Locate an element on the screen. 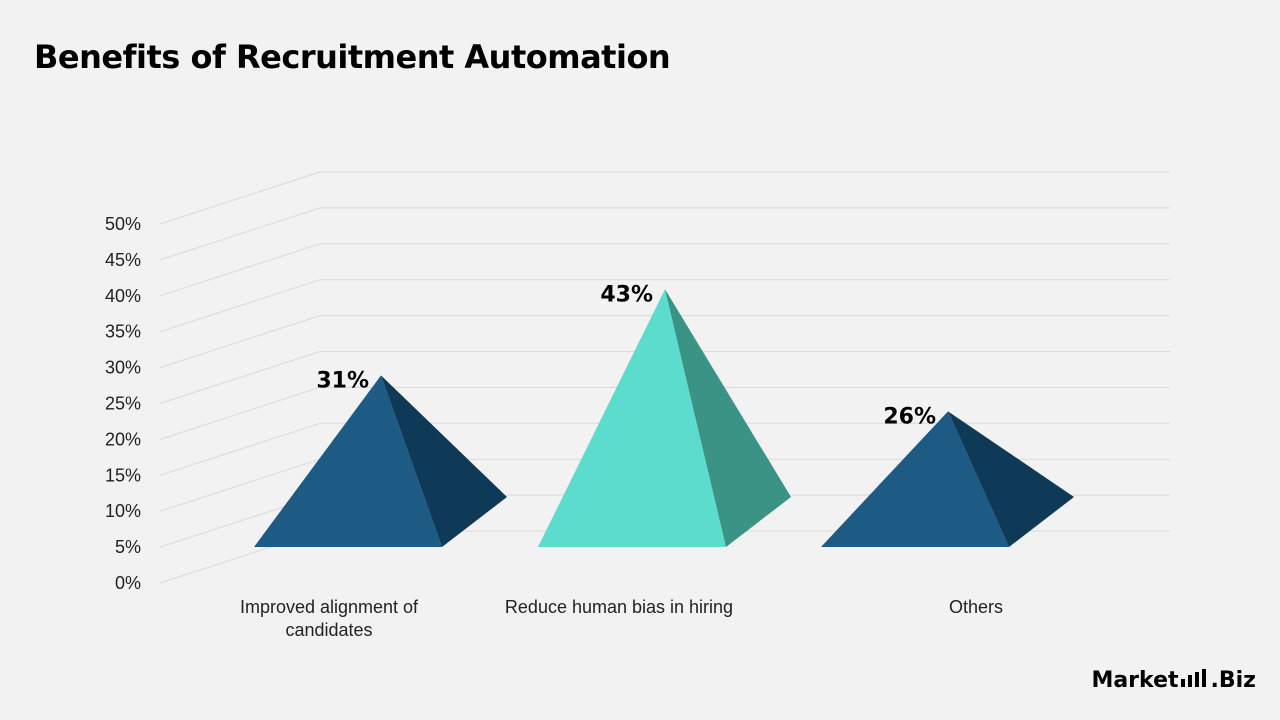 This screenshot has height=720, width=1280. brand-name: Market is located at coordinates (1135, 680).